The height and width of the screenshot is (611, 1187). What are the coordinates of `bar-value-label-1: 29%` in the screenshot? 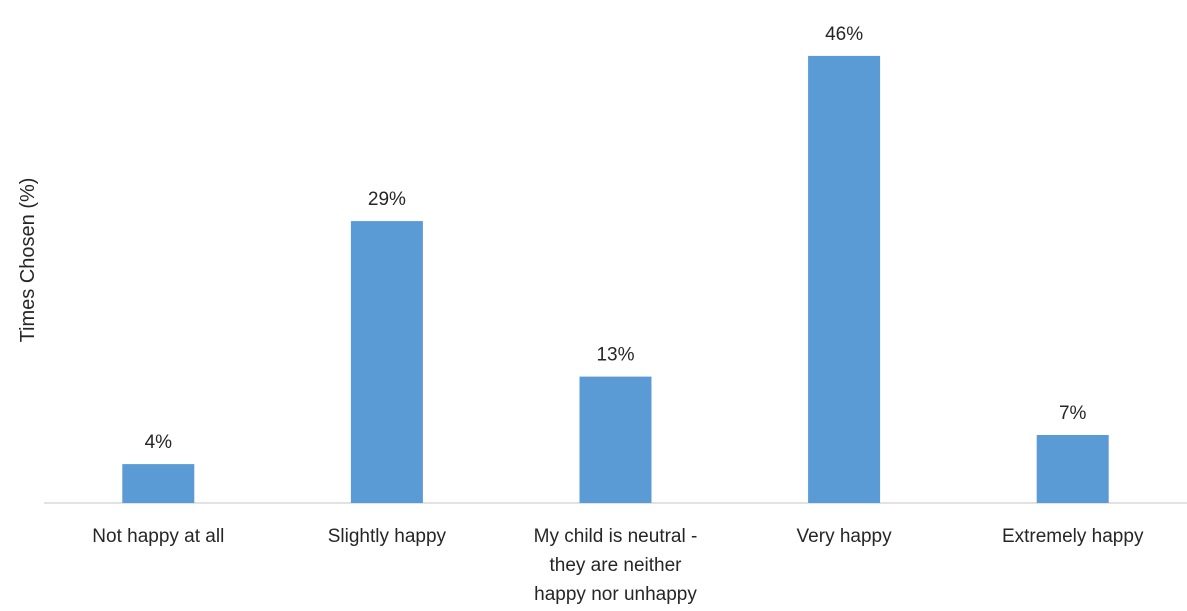 It's located at (387, 199).